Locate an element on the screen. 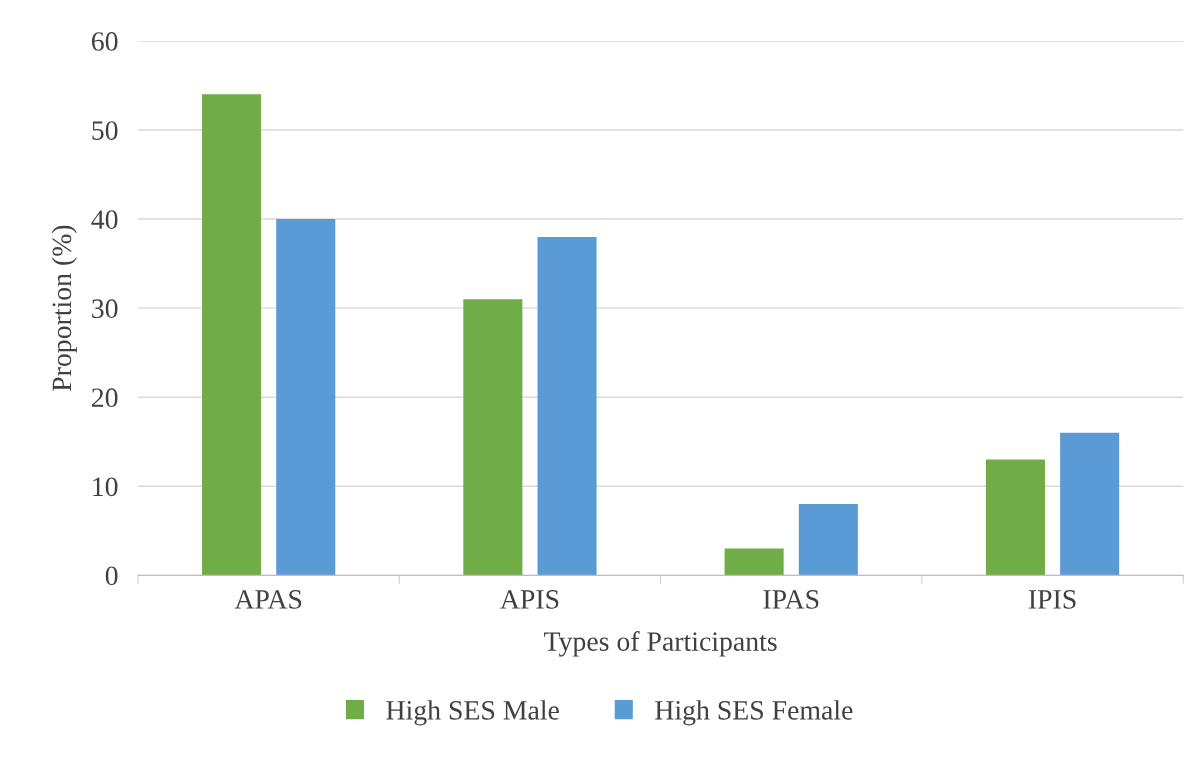  x-tick-label: IPAS is located at coordinates (791, 599).